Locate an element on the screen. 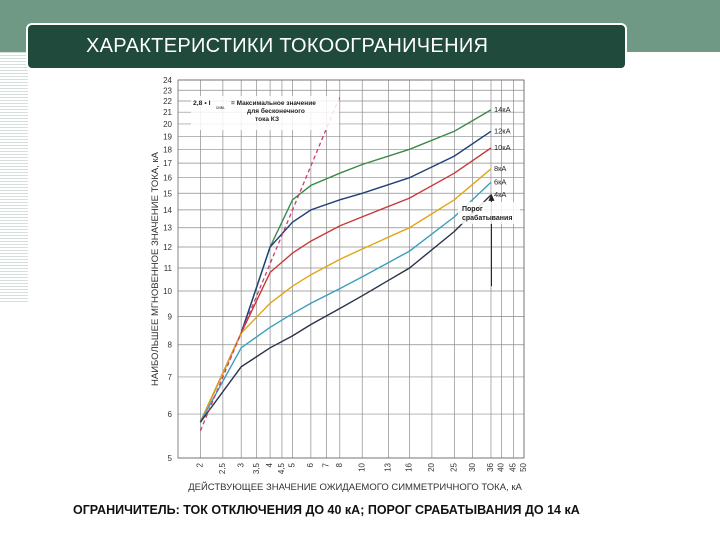 The image size is (720, 540). slide-title: ХАРАКТЕРИСТИКИ ТОКООГРАНИЧЕНИЯ is located at coordinates (287, 46).